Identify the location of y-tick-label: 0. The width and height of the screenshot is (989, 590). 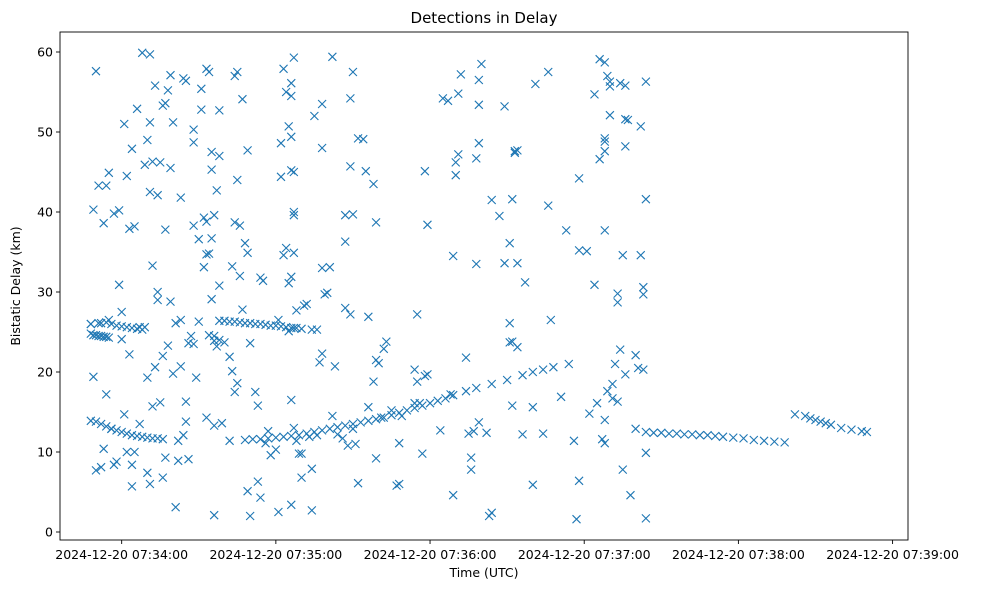
(49, 532).